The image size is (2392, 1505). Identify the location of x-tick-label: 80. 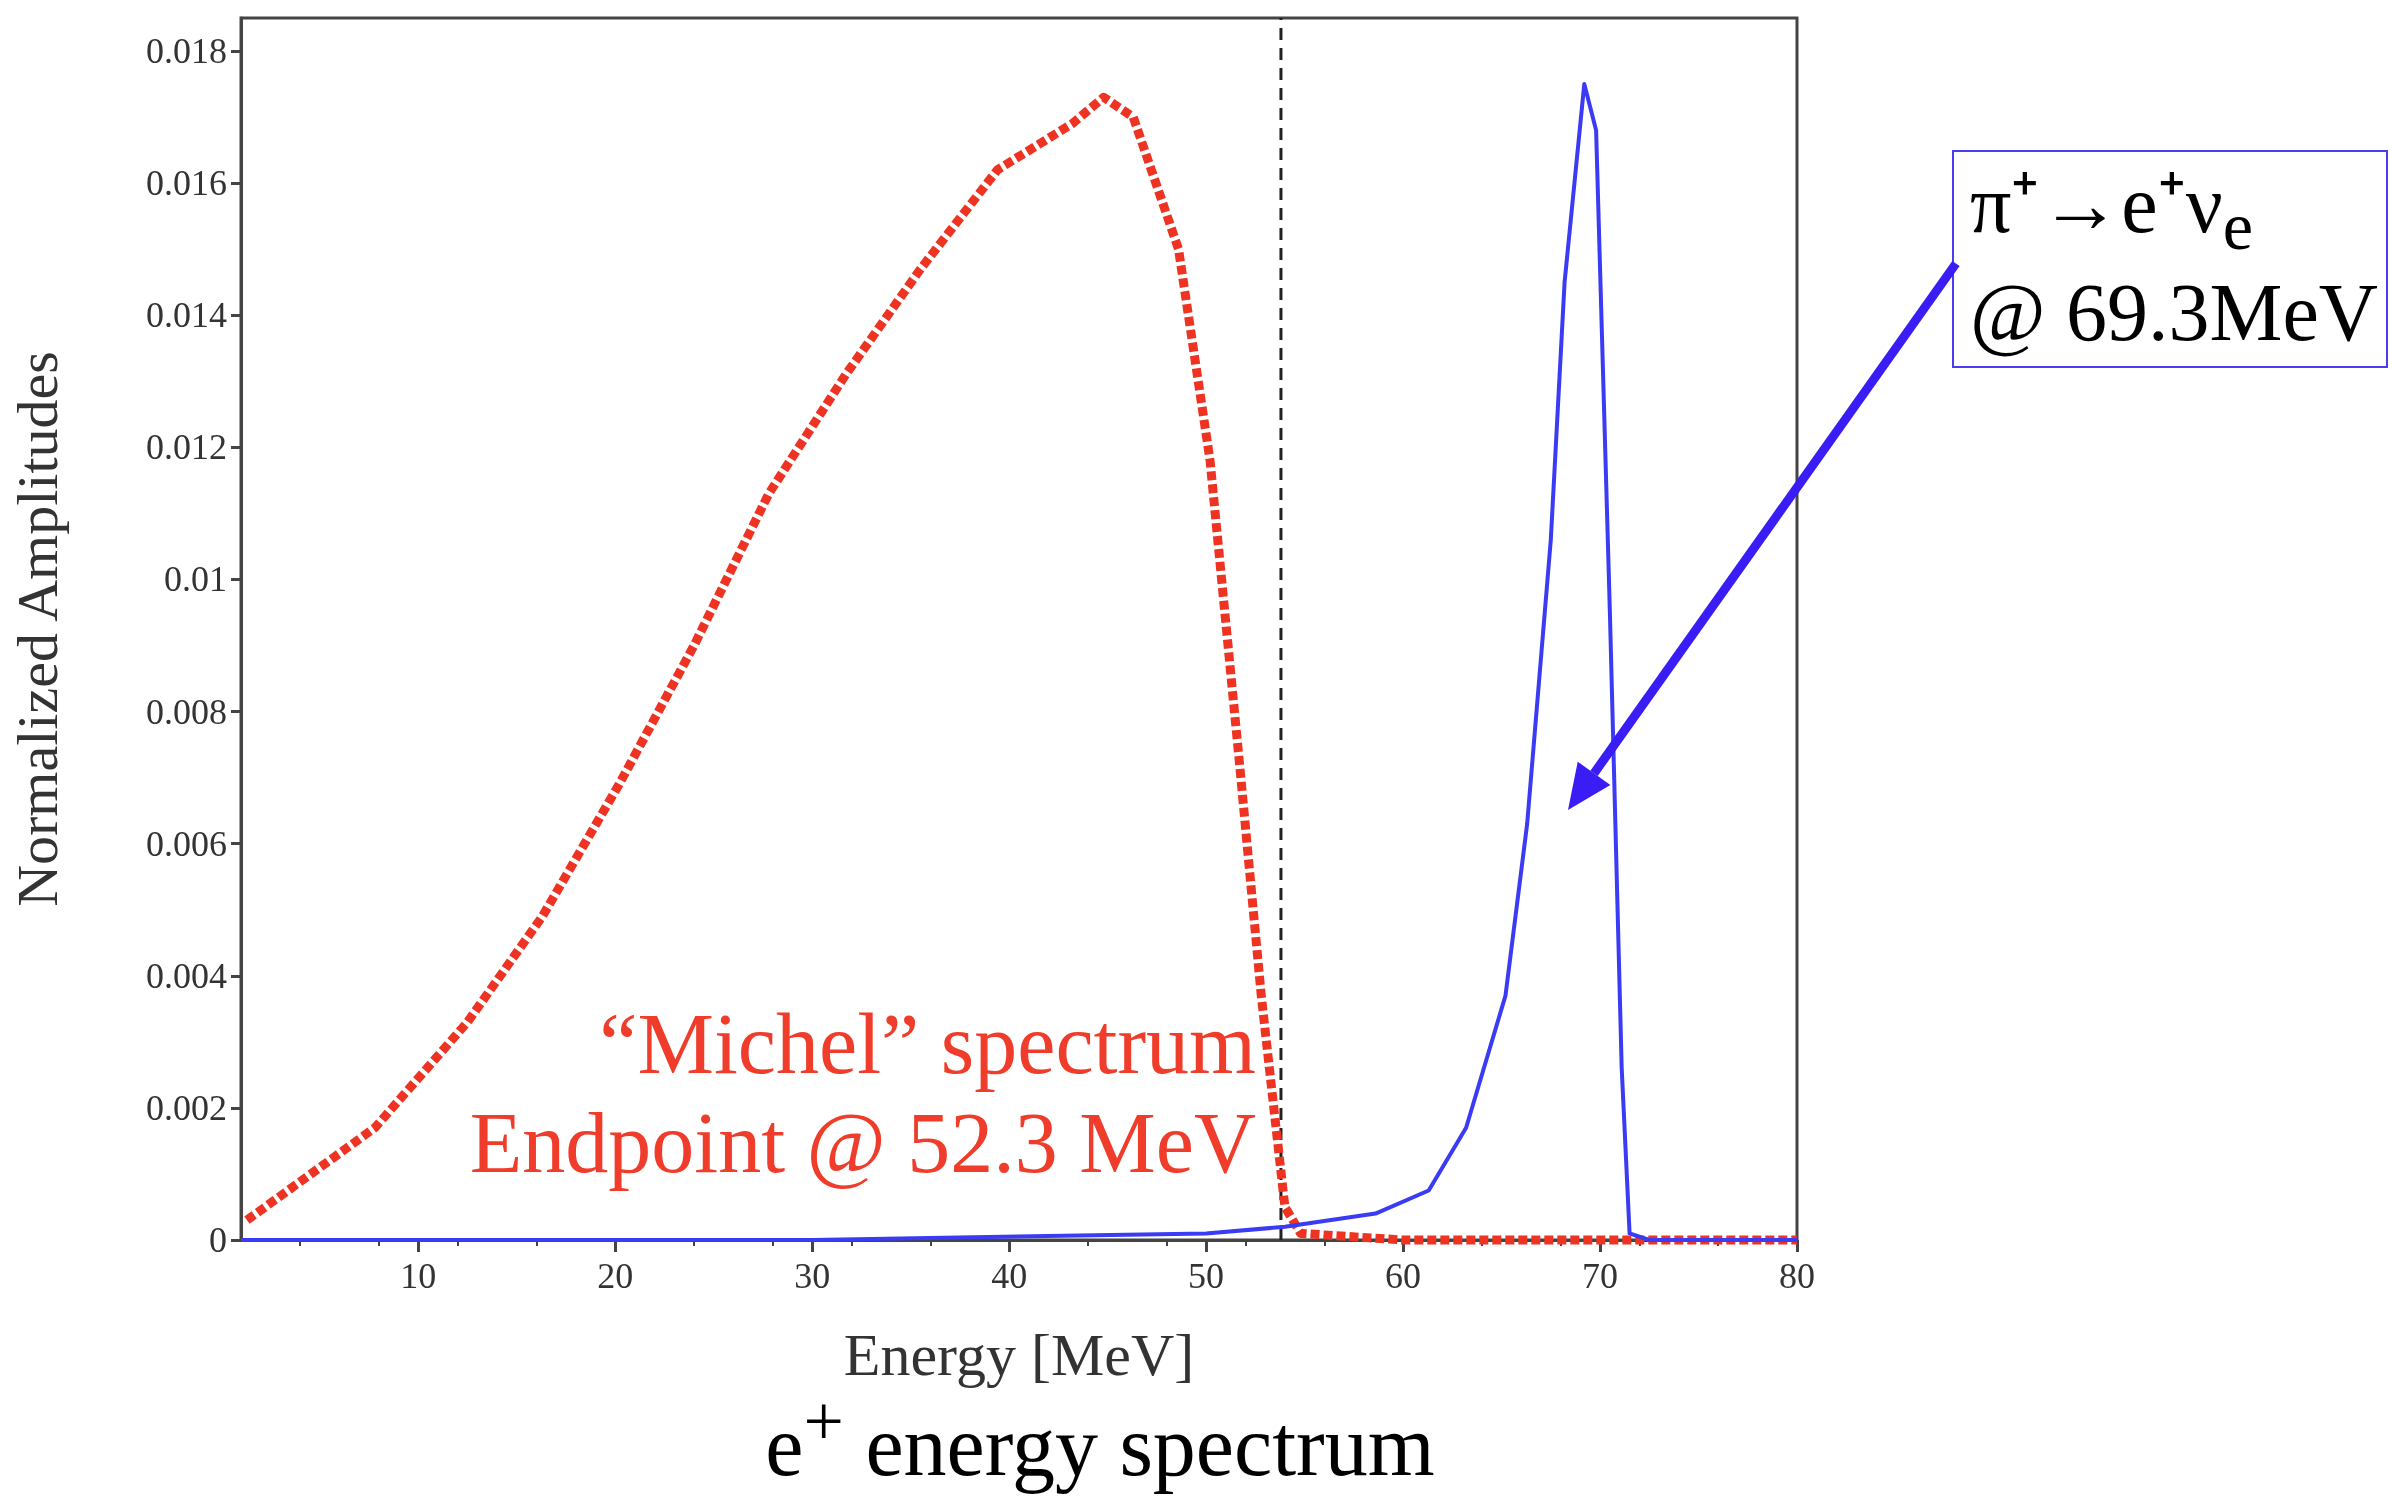
(1797, 1276).